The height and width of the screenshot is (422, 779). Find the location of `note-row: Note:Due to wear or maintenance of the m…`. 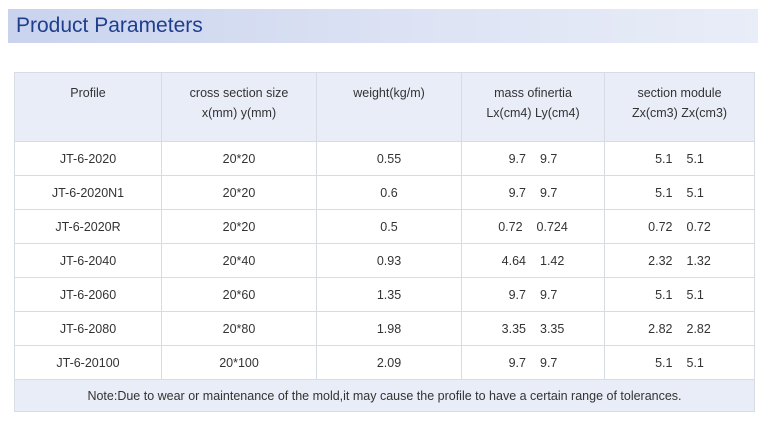

note-row: Note:Due to wear or maintenance of the m… is located at coordinates (384, 395).